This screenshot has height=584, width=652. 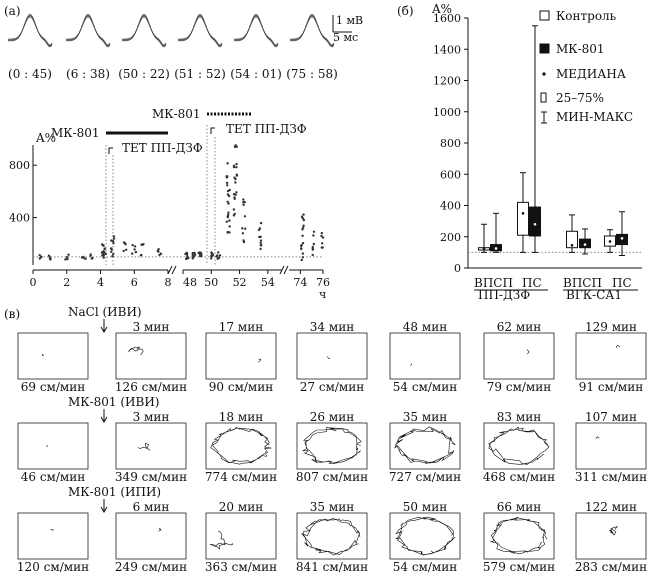 I want to click on panel-b-label: (б), so click(x=405, y=11).